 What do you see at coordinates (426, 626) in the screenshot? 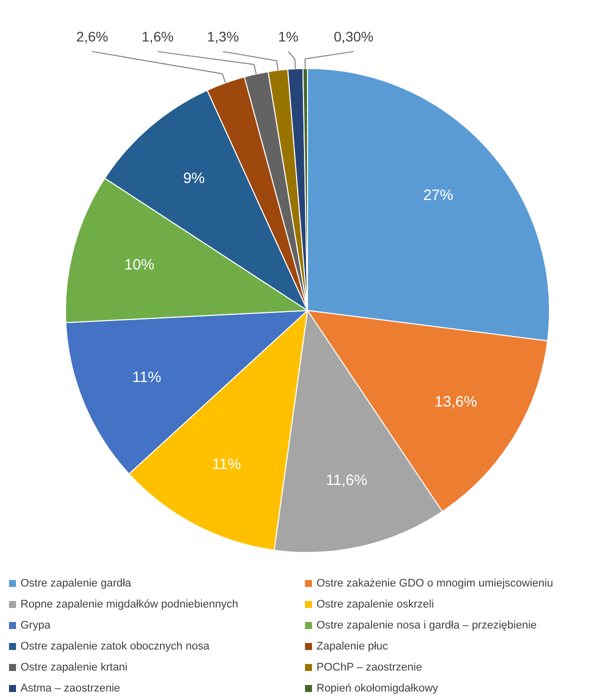
I see `legend-label: Ostre zapalenie nosa i gardła – przeziębienie` at bounding box center [426, 626].